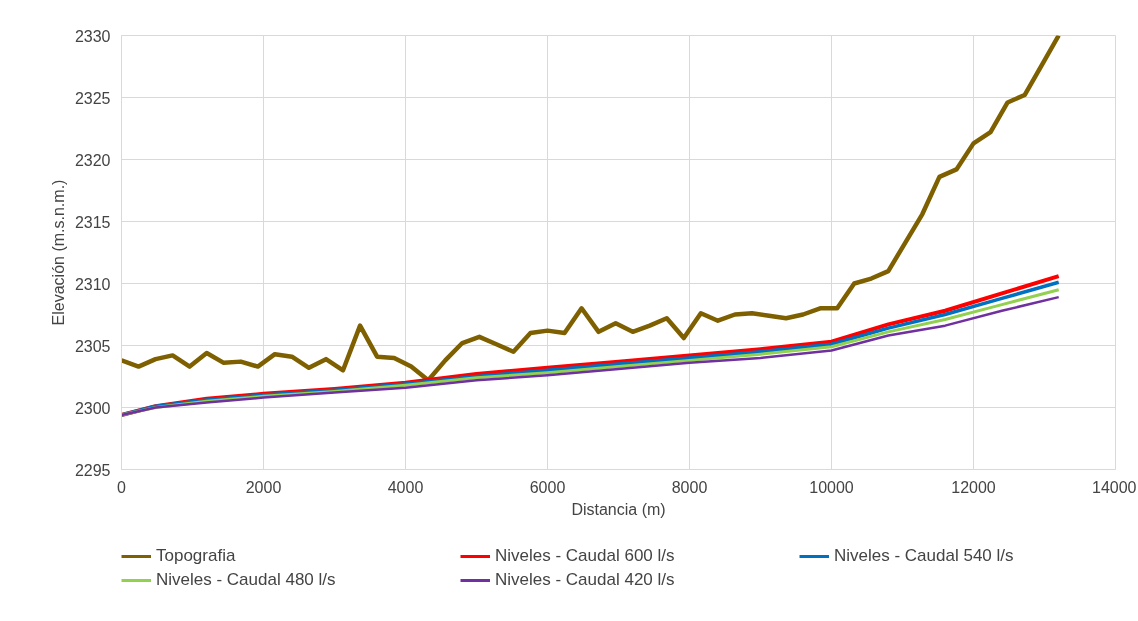 The width and height of the screenshot is (1138, 621). Describe the element at coordinates (92, 160) in the screenshot. I see `y-tick-label: 2320` at that location.